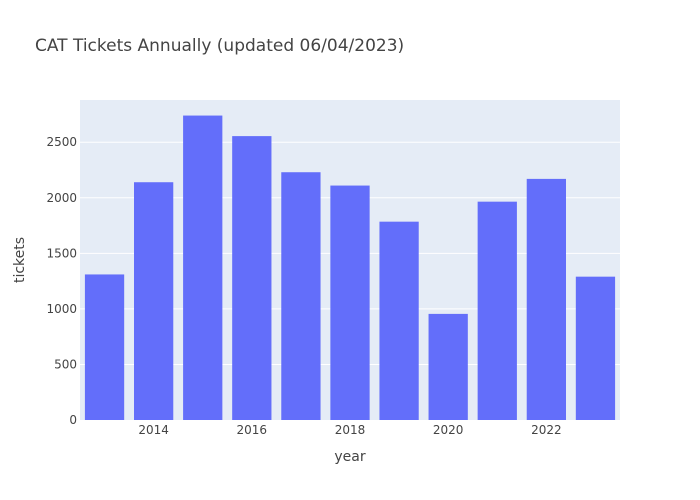  What do you see at coordinates (73, 420) in the screenshot?
I see `y-tick-label: 0` at bounding box center [73, 420].